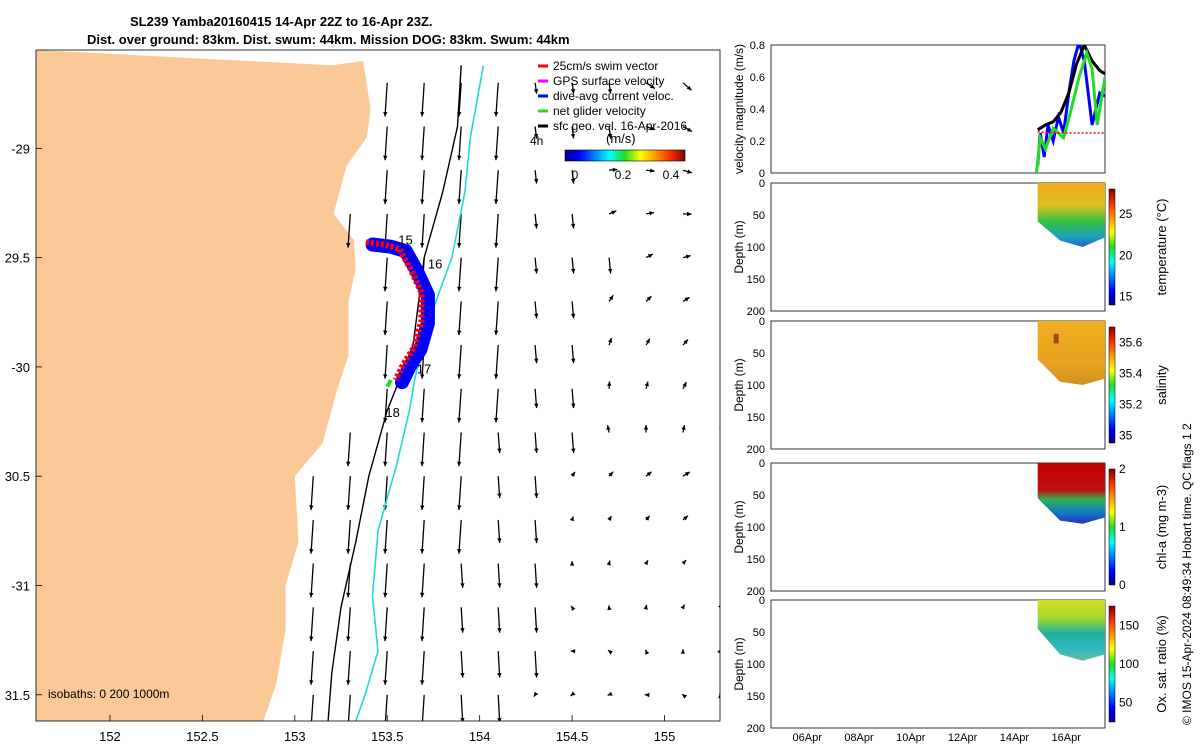  What do you see at coordinates (1122, 469) in the screenshot?
I see `colorbar-tick-label: 2` at bounding box center [1122, 469].